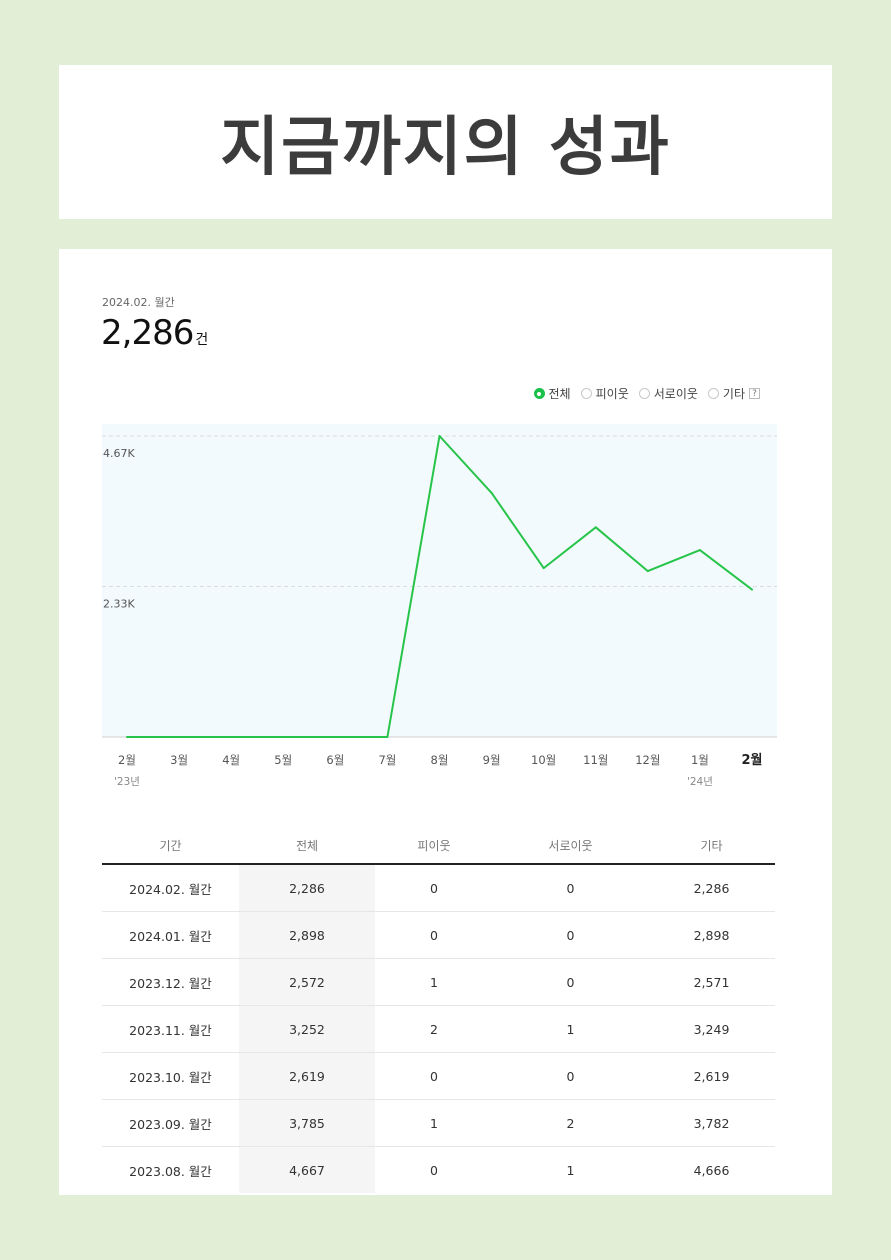 The height and width of the screenshot is (1260, 891). What do you see at coordinates (711, 1076) in the screenshot?
I see `cell-other: 2,619` at bounding box center [711, 1076].